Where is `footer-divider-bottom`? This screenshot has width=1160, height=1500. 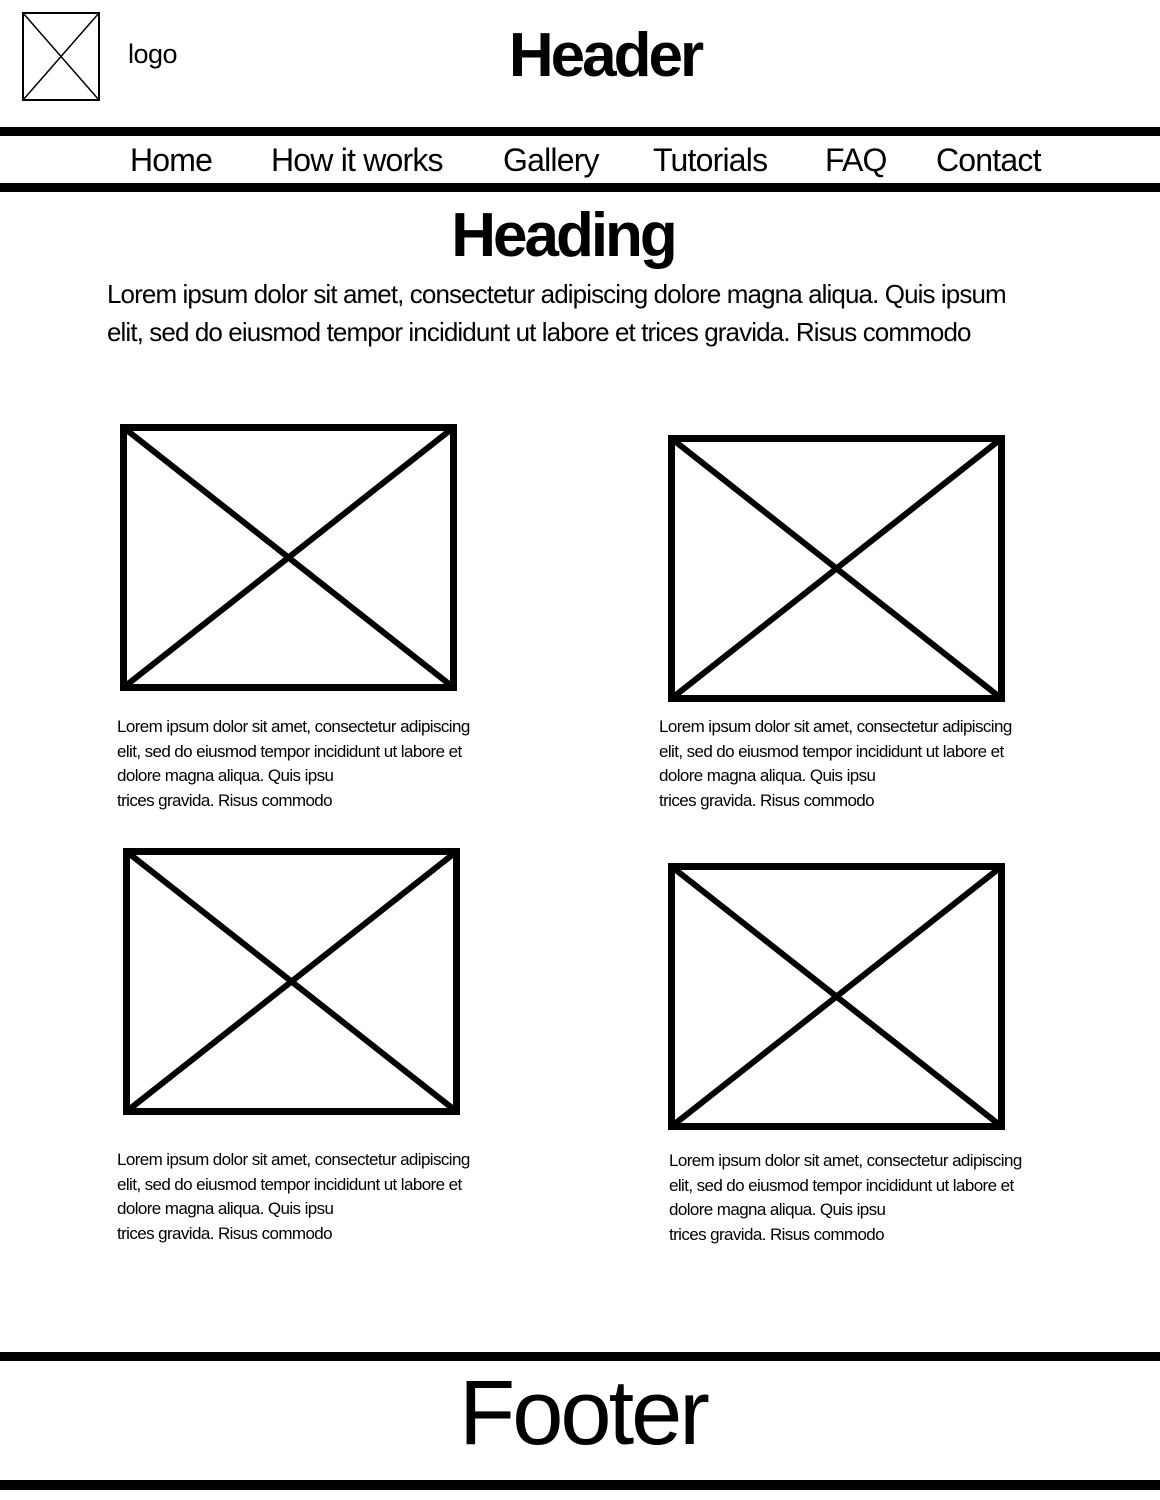 footer-divider-bottom is located at coordinates (580, 1485).